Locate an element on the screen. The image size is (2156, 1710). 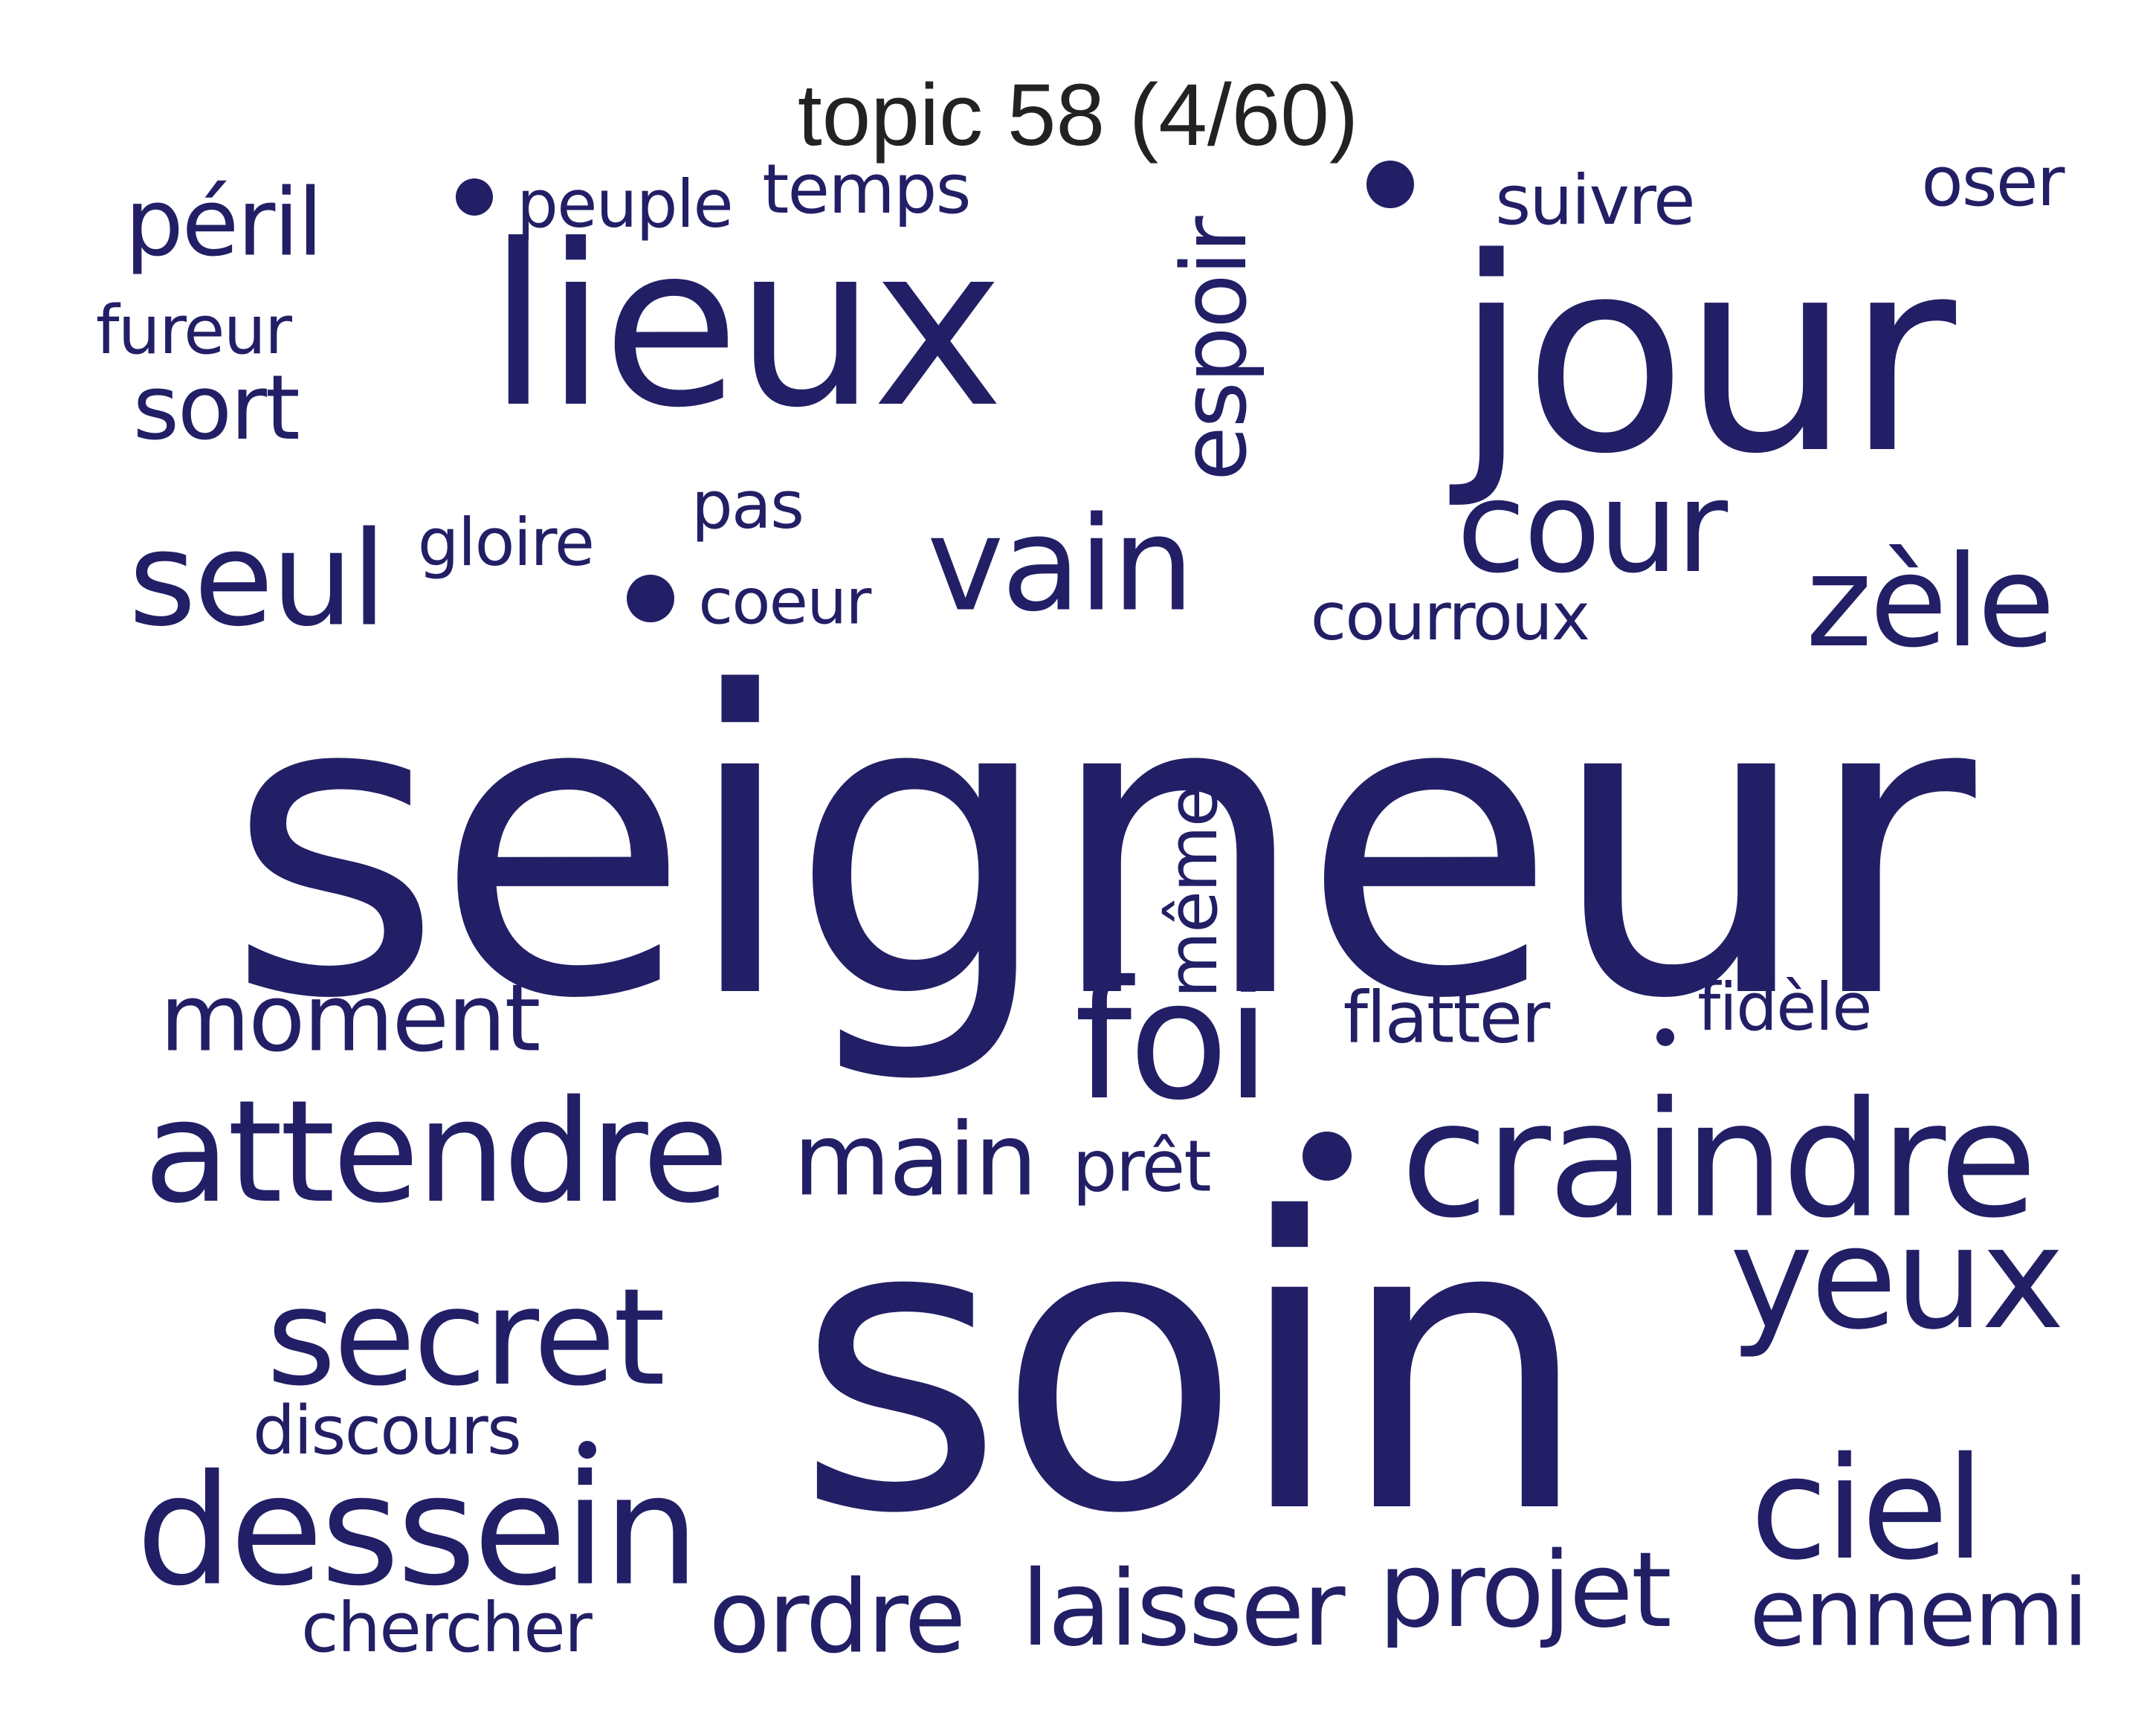
cloud-title: topic 58 (4/60) is located at coordinates (1078, 115).